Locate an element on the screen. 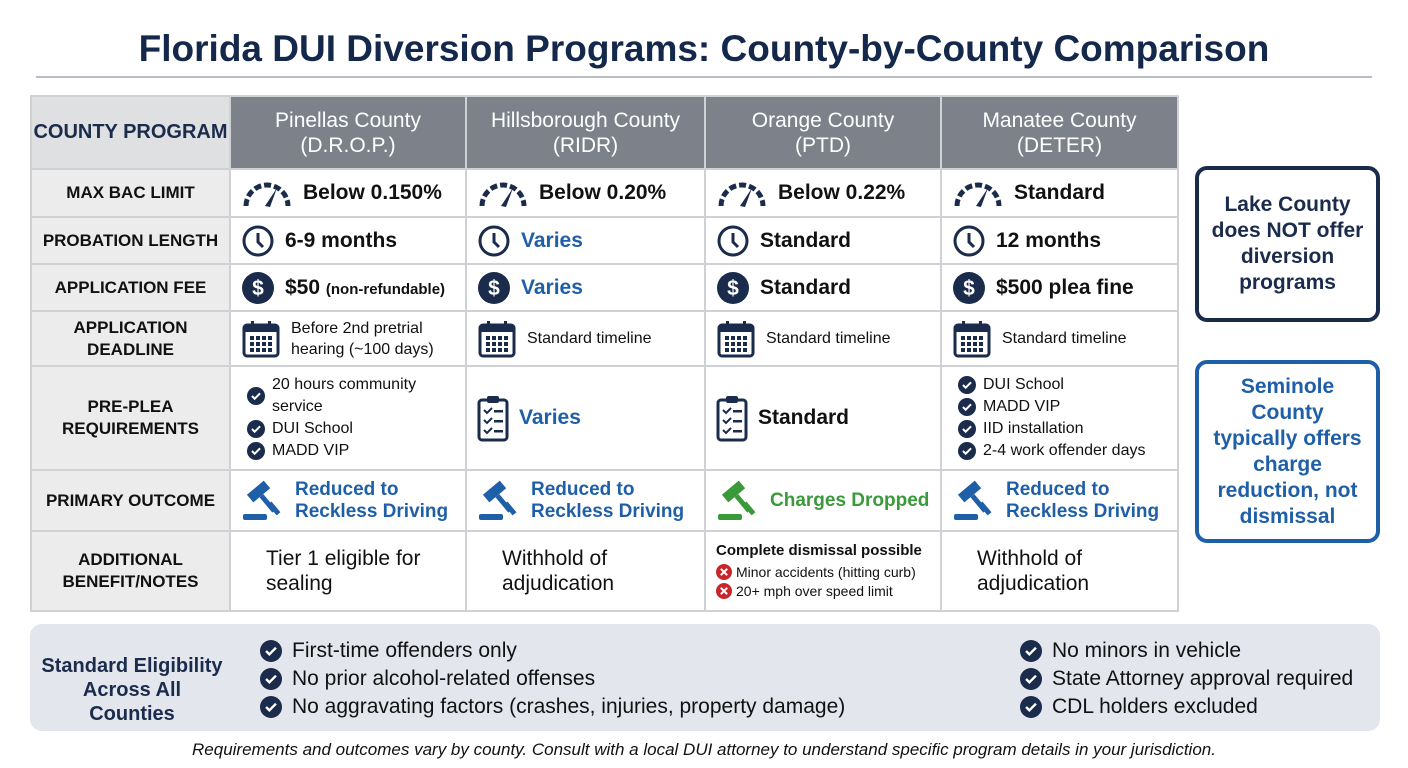  county-header: Hillsborough County (RIDR) is located at coordinates (585, 132).